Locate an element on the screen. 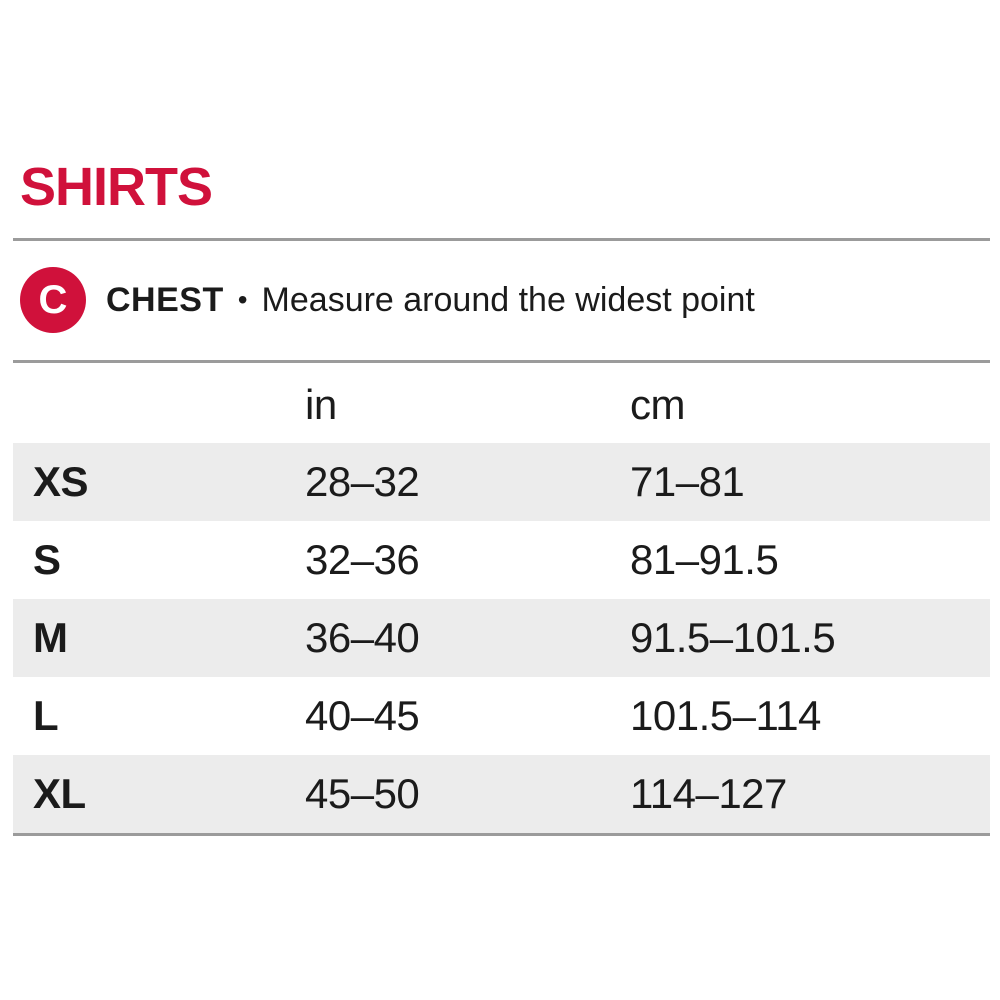  table-header-row: in cm is located at coordinates (501, 403).